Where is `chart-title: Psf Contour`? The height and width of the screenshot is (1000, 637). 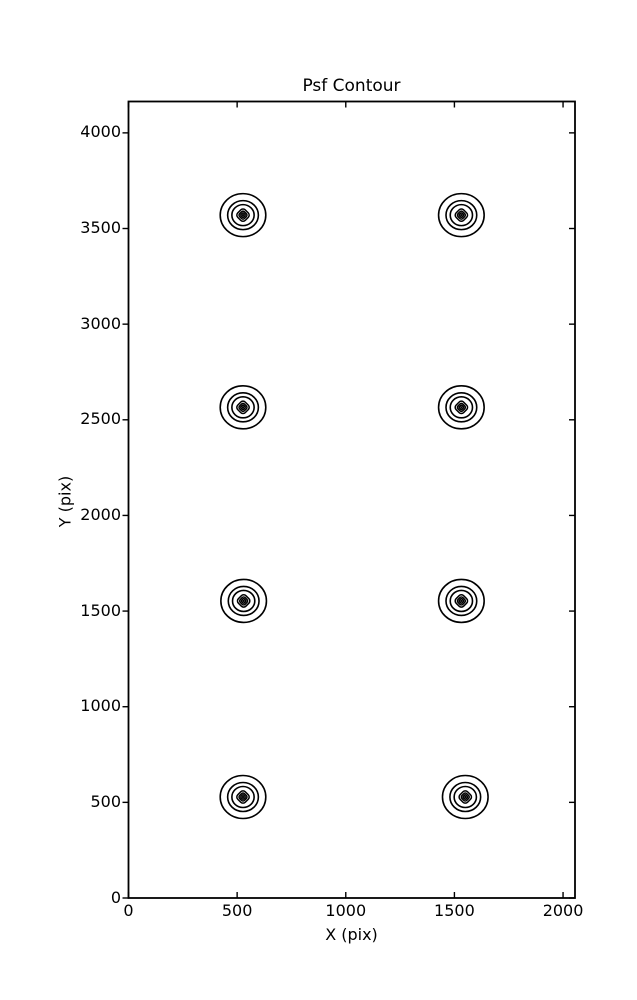 chart-title: Psf Contour is located at coordinates (351, 86).